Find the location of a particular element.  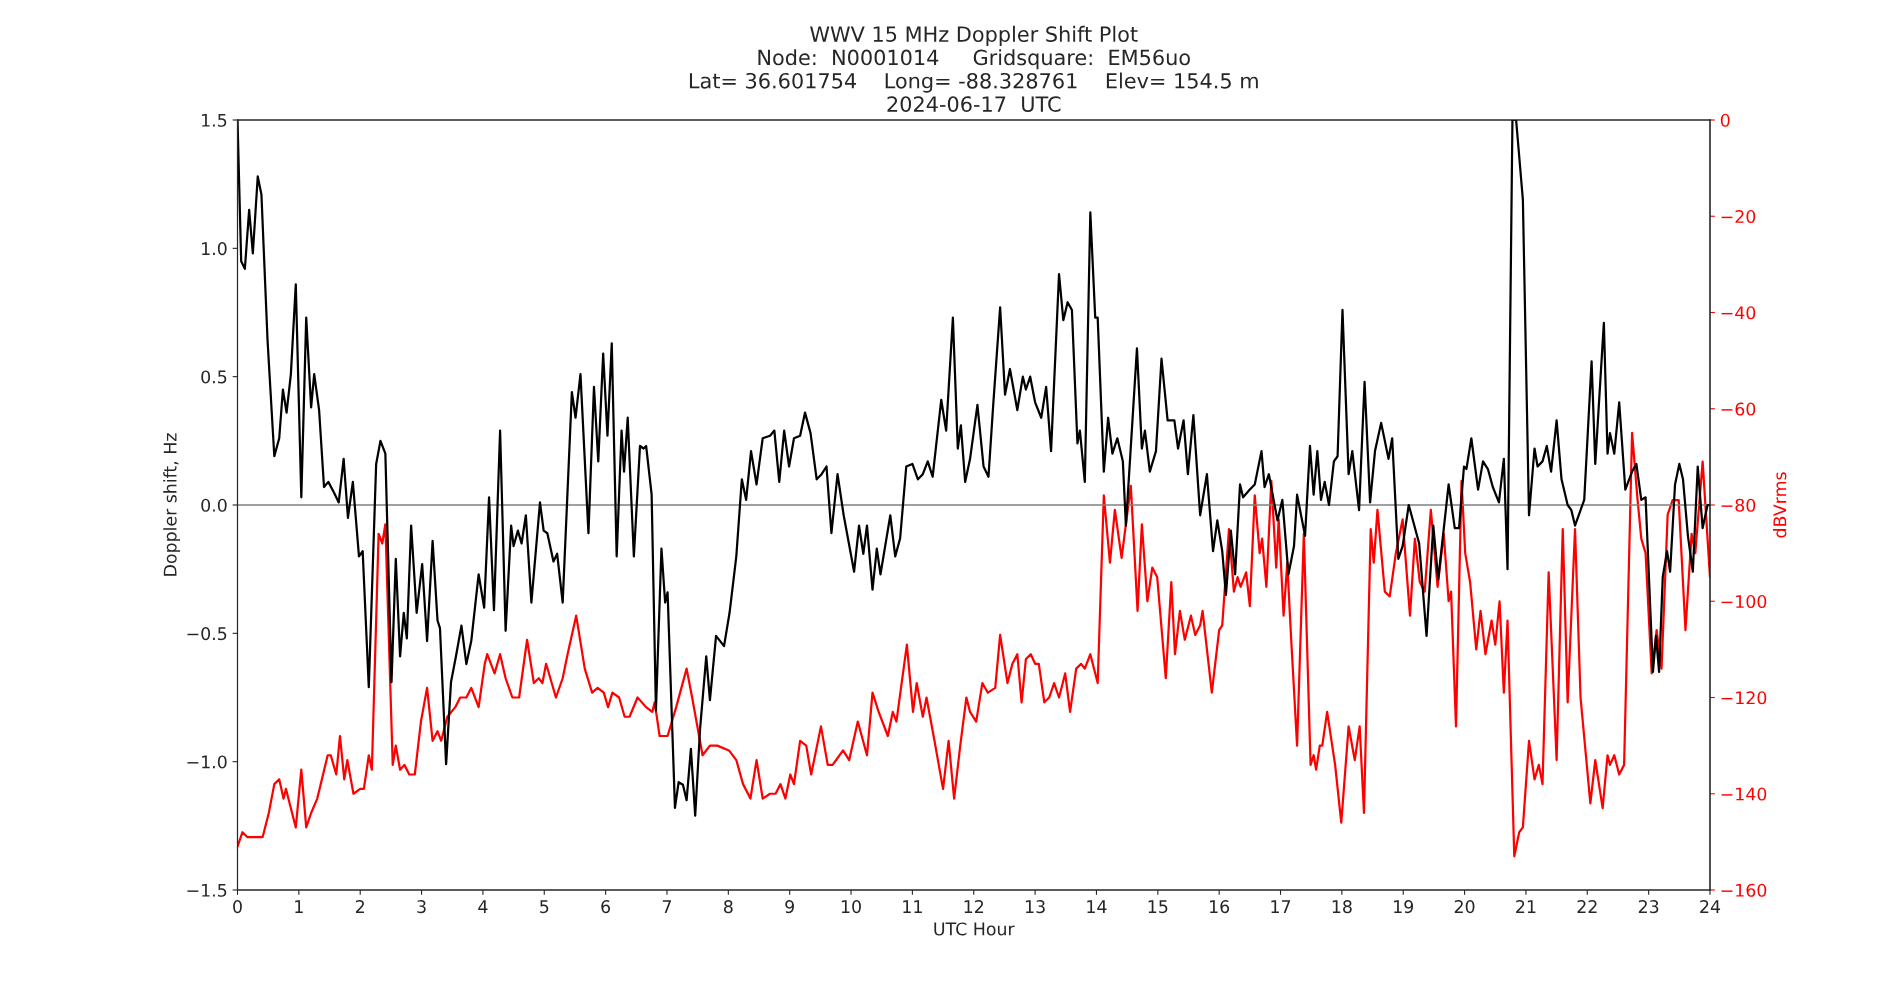

x-tick-label: 4 is located at coordinates (483, 906).